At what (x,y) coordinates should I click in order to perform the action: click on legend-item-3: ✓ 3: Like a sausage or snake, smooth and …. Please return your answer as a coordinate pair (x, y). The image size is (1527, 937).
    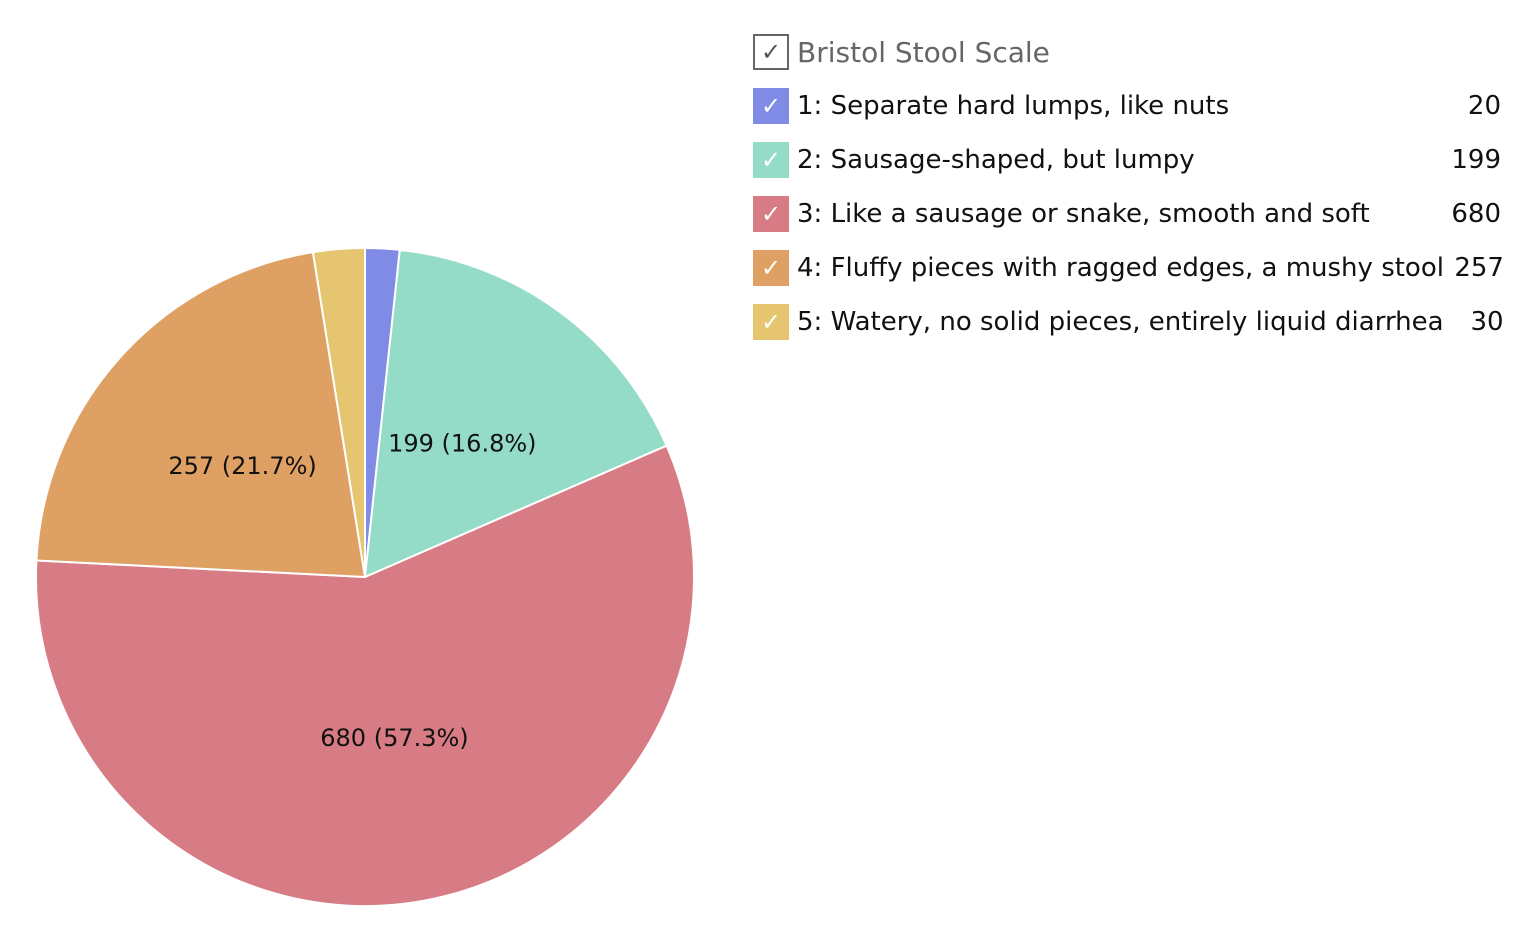
    Looking at the image, I should click on (1127, 214).